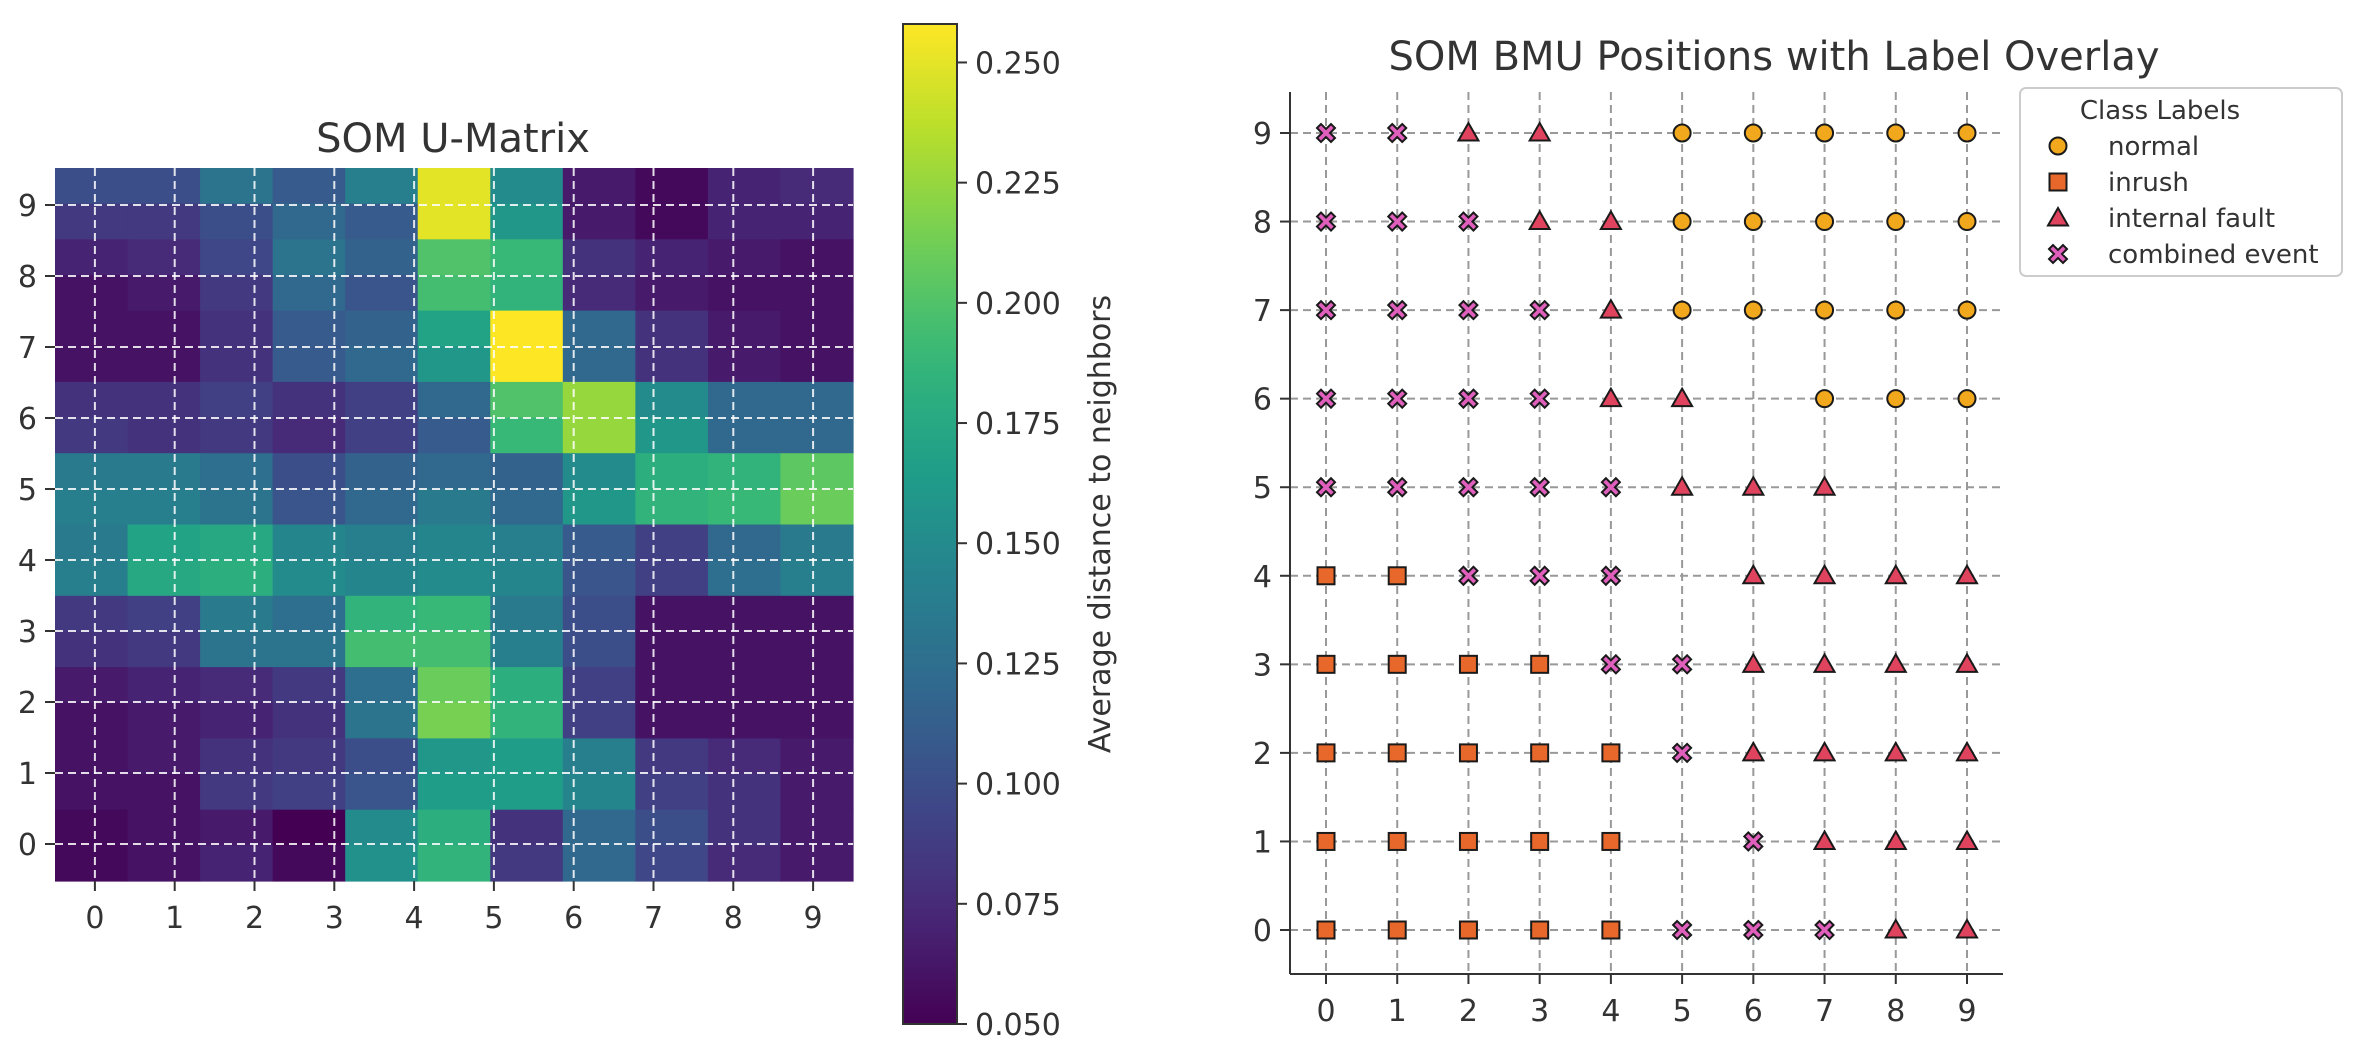 Image resolution: width=2364 pixels, height=1055 pixels. What do you see at coordinates (2153, 147) in the screenshot?
I see `legend-label: normal` at bounding box center [2153, 147].